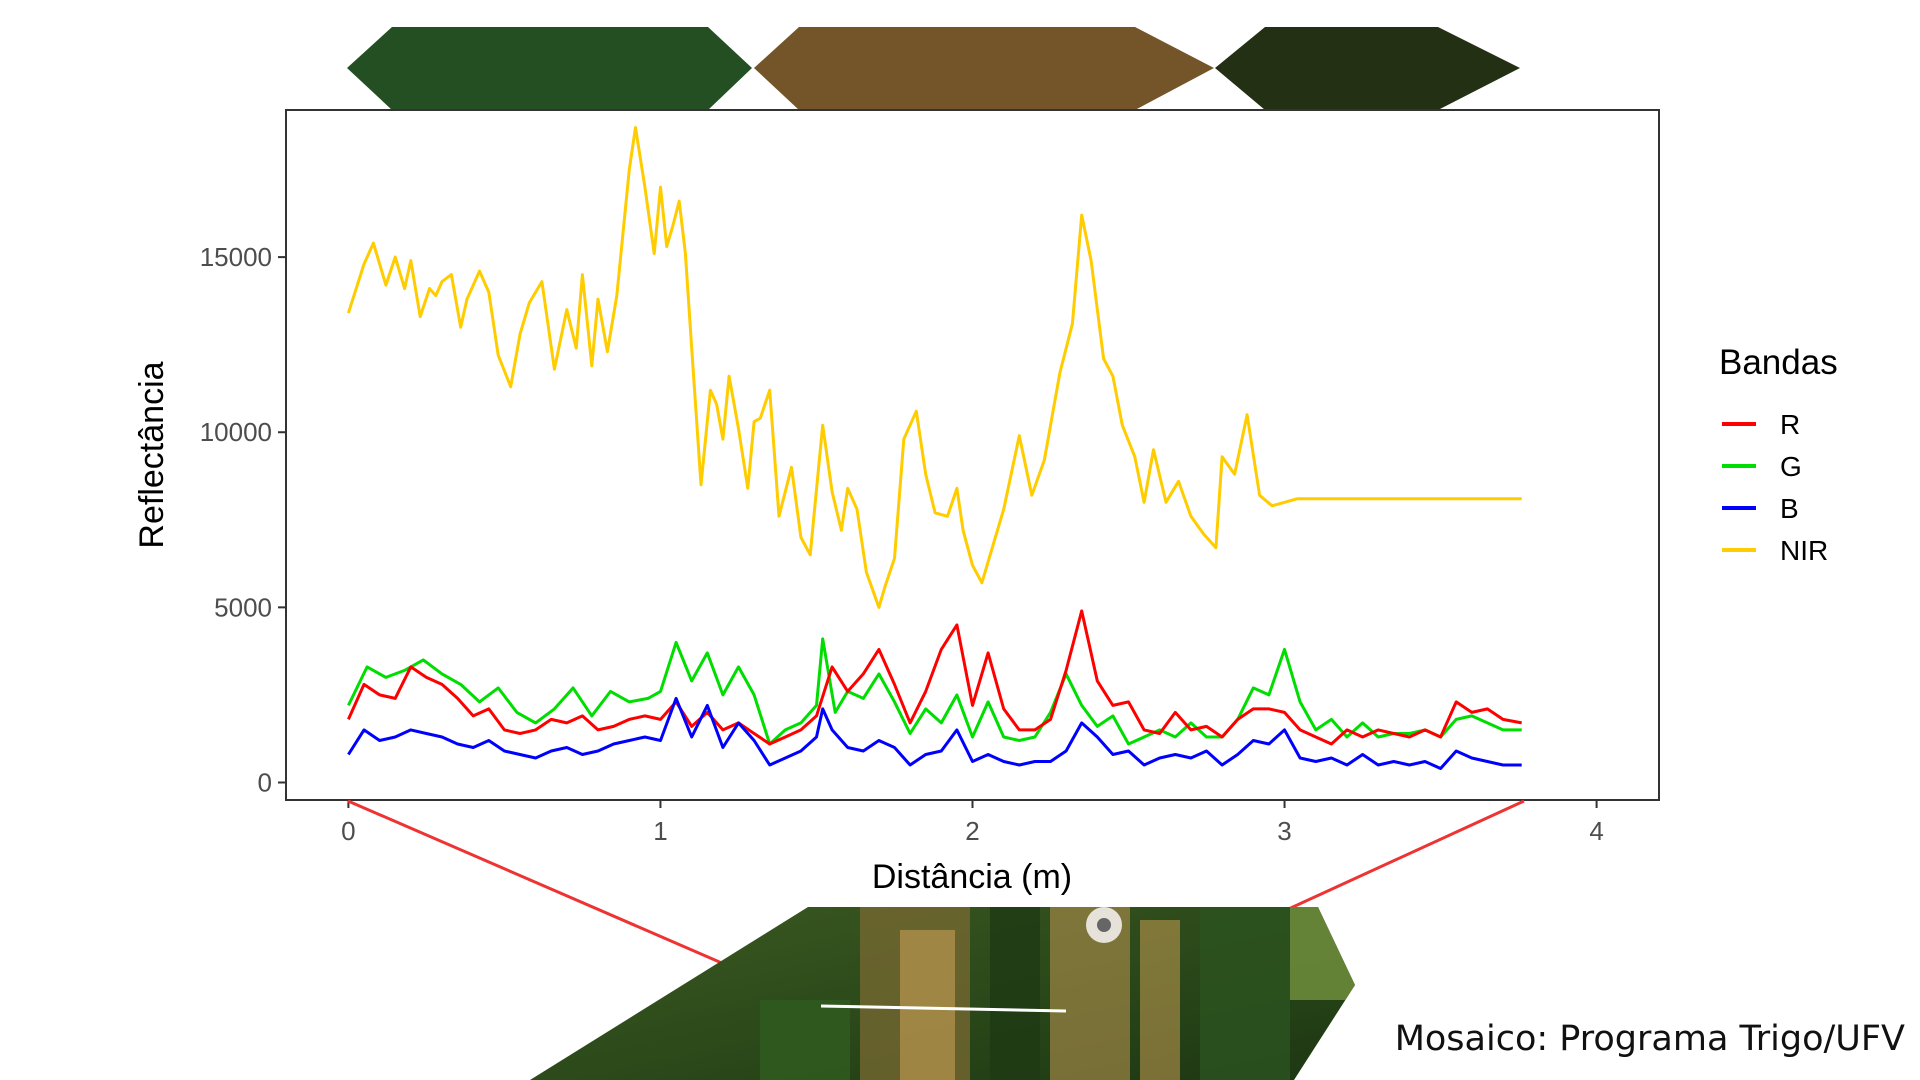  What do you see at coordinates (984, 68) in the screenshot?
I see `header-band-brown` at bounding box center [984, 68].